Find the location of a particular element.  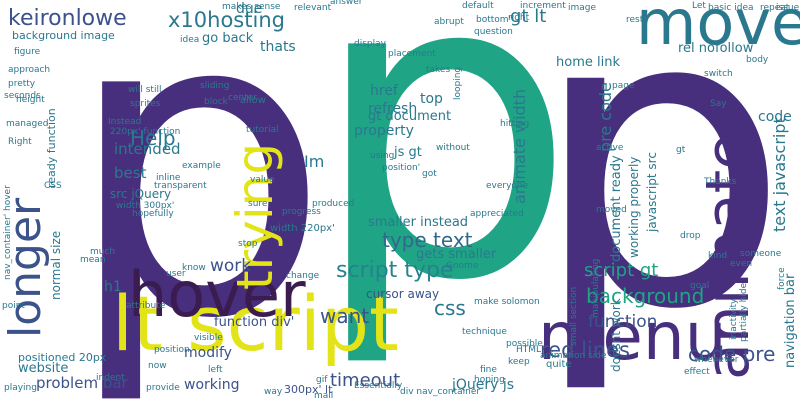

cloud-word: modify is located at coordinates (208, 353).